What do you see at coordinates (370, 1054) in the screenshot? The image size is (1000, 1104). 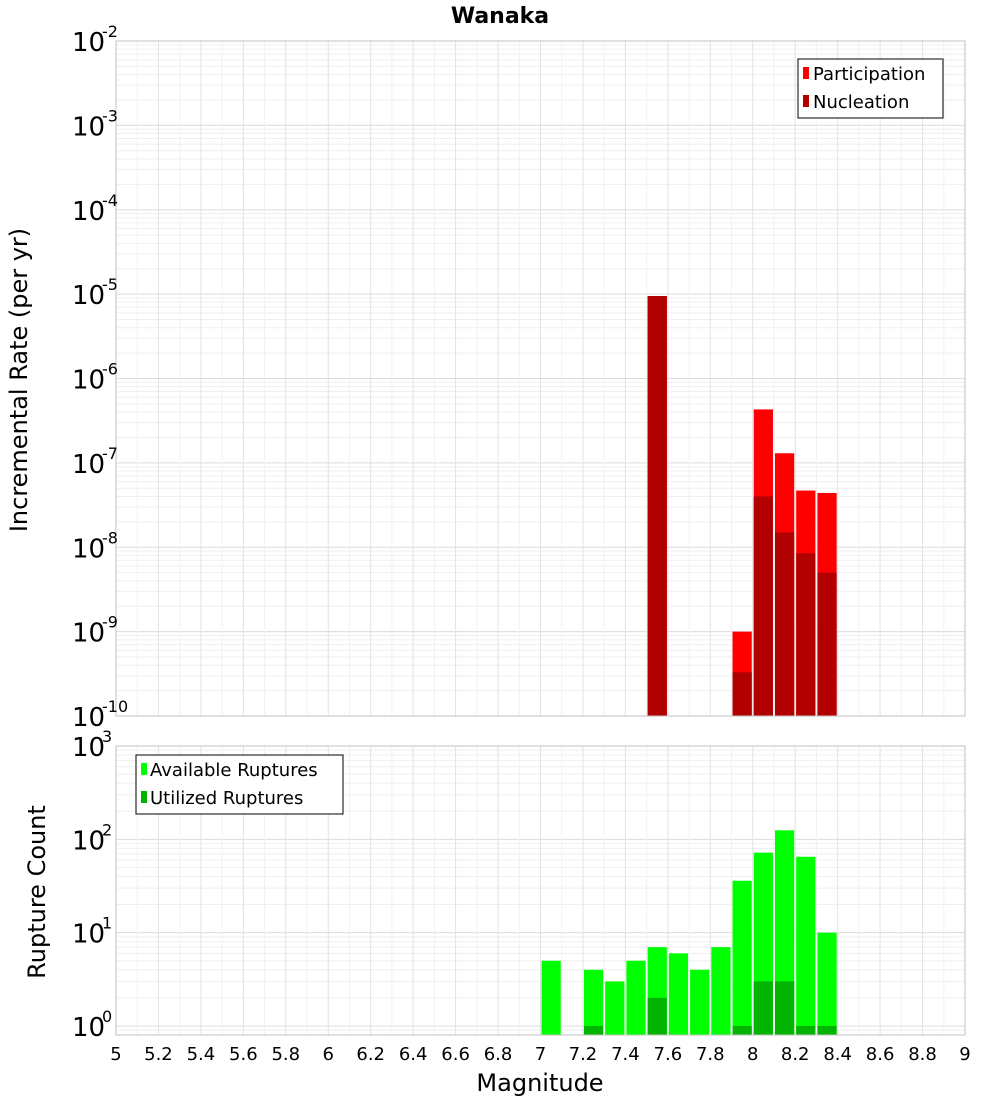 I see `x-tick-label: 6.2` at bounding box center [370, 1054].